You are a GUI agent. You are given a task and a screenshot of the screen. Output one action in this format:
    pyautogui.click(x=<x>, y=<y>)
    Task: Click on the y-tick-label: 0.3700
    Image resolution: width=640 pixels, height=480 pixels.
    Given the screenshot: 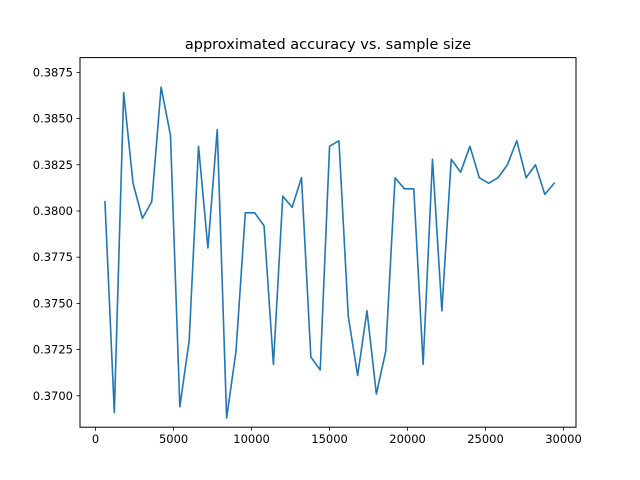 What is the action you would take?
    pyautogui.click(x=53, y=396)
    